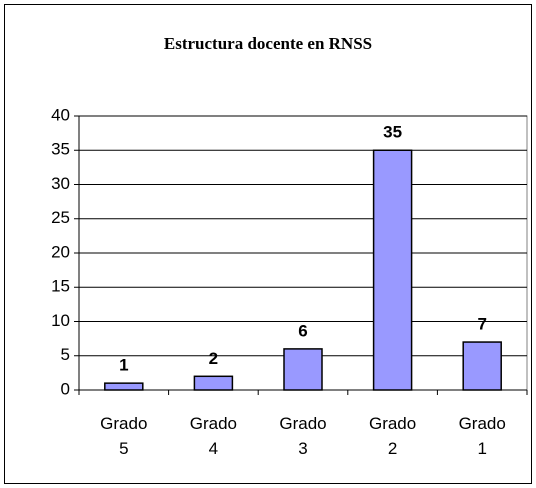  I want to click on data-label: 2, so click(213, 358).